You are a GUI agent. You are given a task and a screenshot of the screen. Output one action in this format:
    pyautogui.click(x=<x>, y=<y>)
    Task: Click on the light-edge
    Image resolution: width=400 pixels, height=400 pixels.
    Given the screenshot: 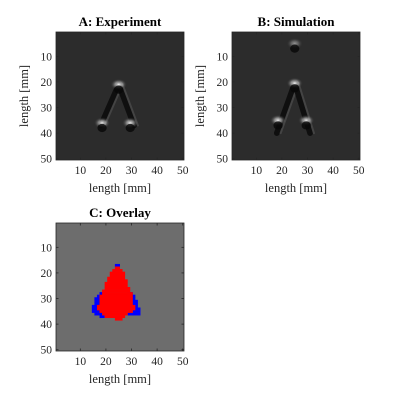 What is the action you would take?
    pyautogui.click(x=306, y=108)
    